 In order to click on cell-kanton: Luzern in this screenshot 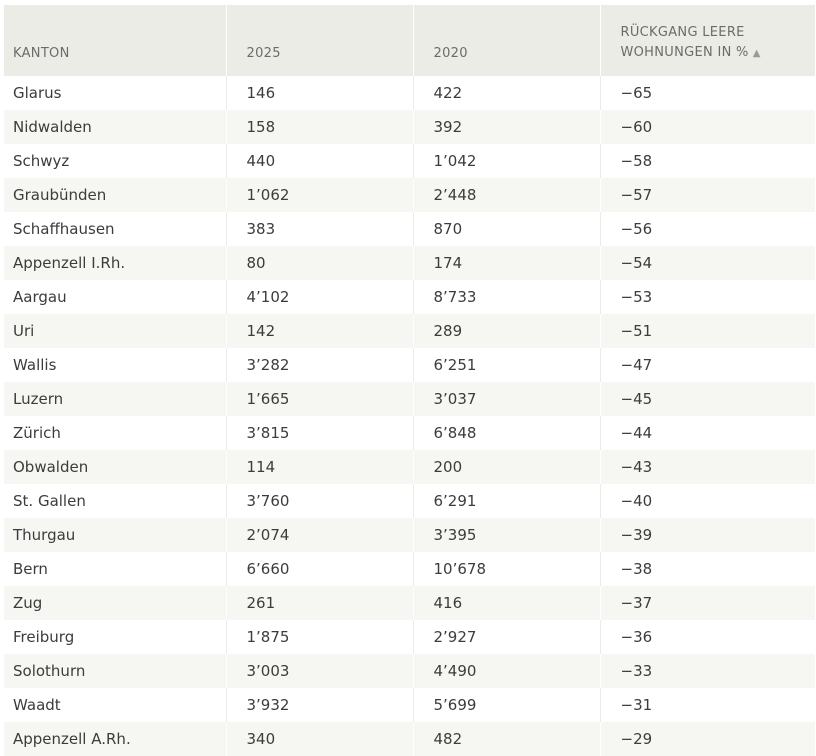, I will do `click(115, 399)`.